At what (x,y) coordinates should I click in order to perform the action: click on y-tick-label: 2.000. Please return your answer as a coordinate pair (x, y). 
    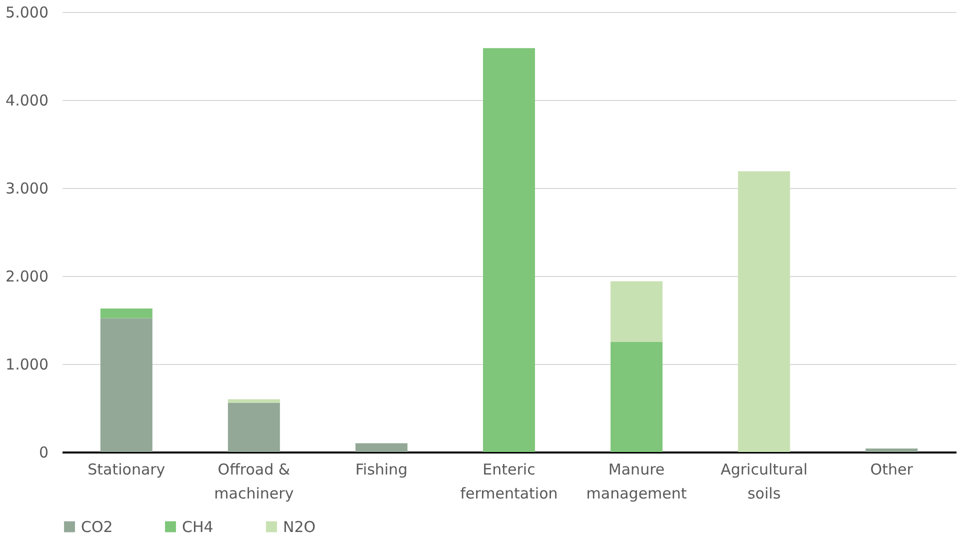
    Looking at the image, I should click on (27, 277).